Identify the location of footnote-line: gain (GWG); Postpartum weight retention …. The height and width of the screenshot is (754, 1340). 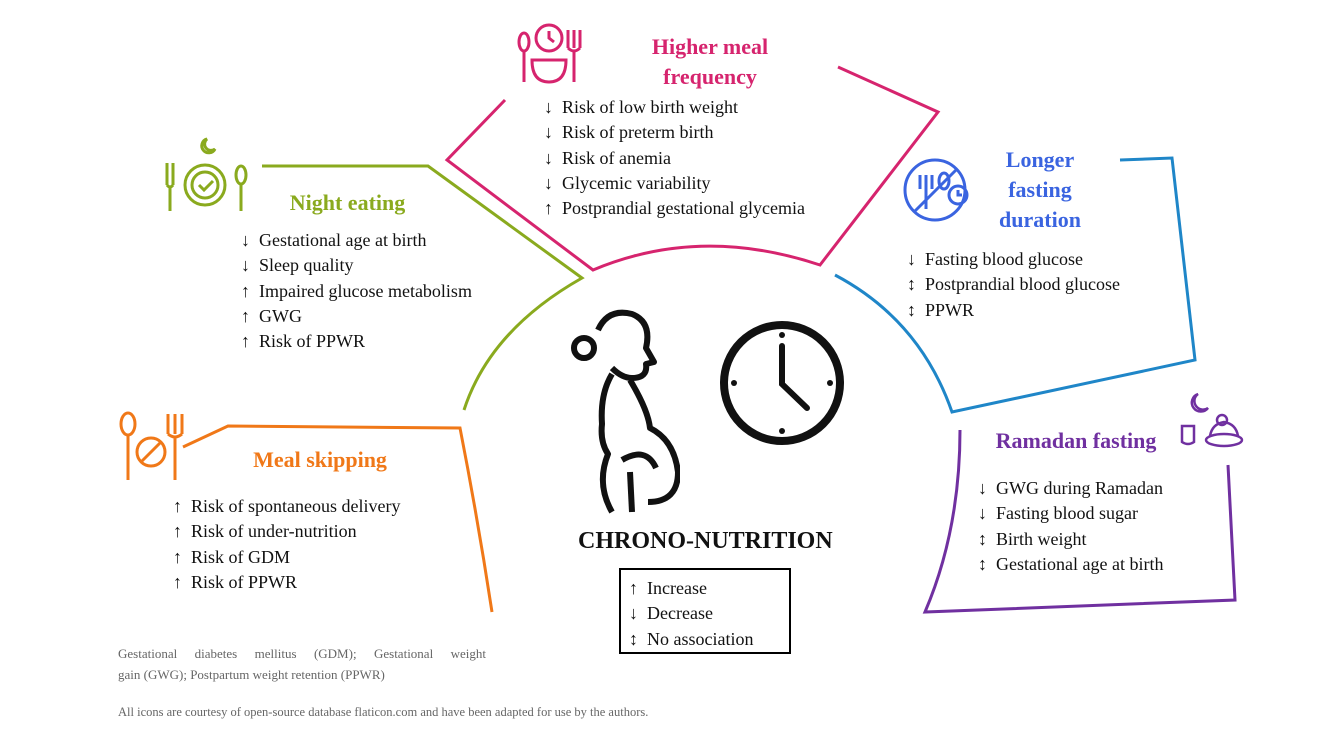
(251, 674).